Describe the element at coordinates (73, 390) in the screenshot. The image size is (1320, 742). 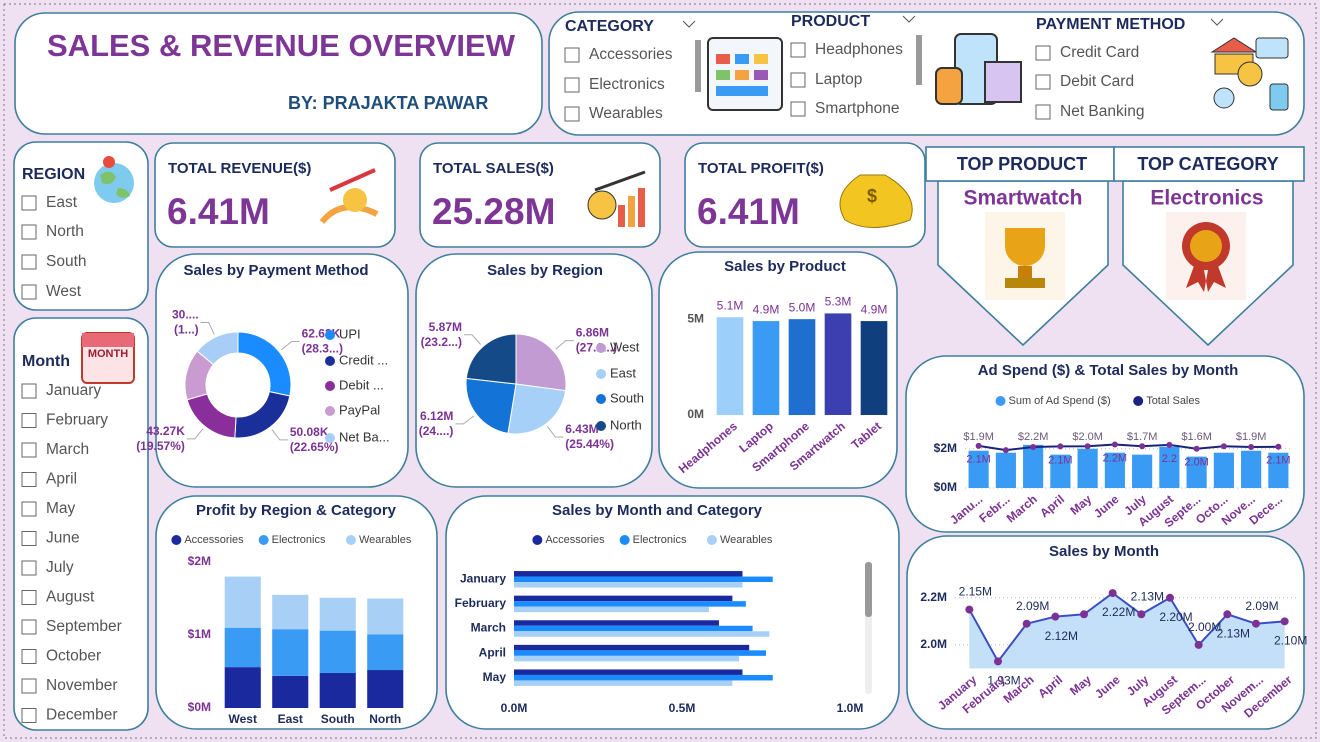
I see `filter-option: January` at that location.